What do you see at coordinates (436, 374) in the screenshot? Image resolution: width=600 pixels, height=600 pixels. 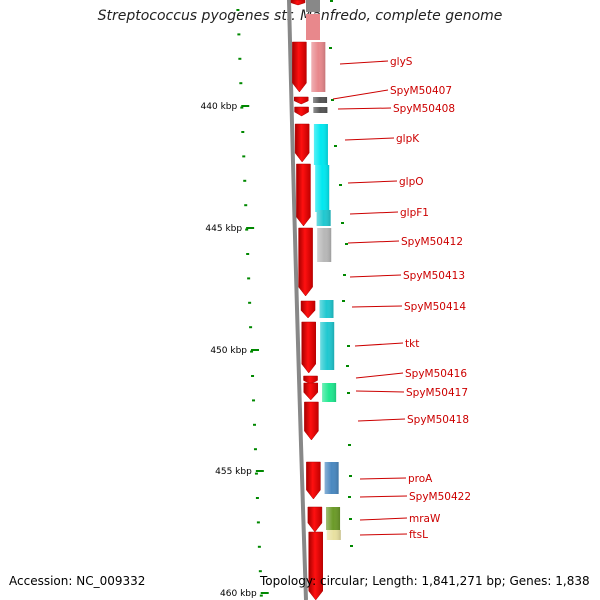 I see `gene-label-spym50416: SpyM50416` at bounding box center [436, 374].